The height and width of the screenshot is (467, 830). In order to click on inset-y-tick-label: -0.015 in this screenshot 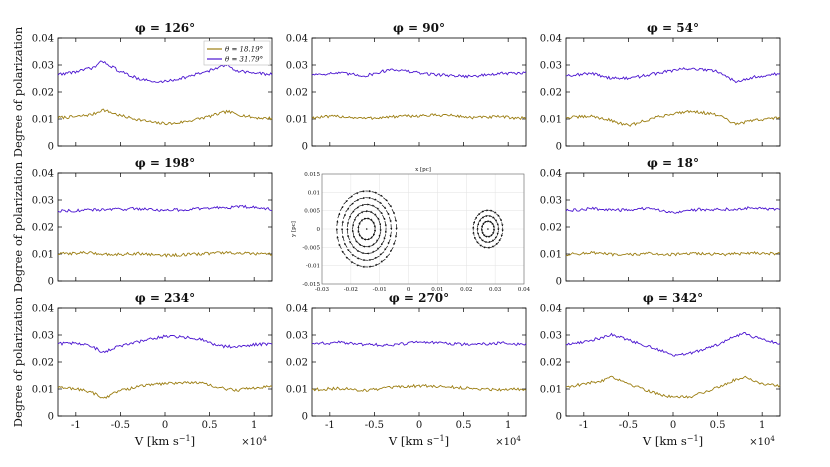, I will do `click(311, 285)`.